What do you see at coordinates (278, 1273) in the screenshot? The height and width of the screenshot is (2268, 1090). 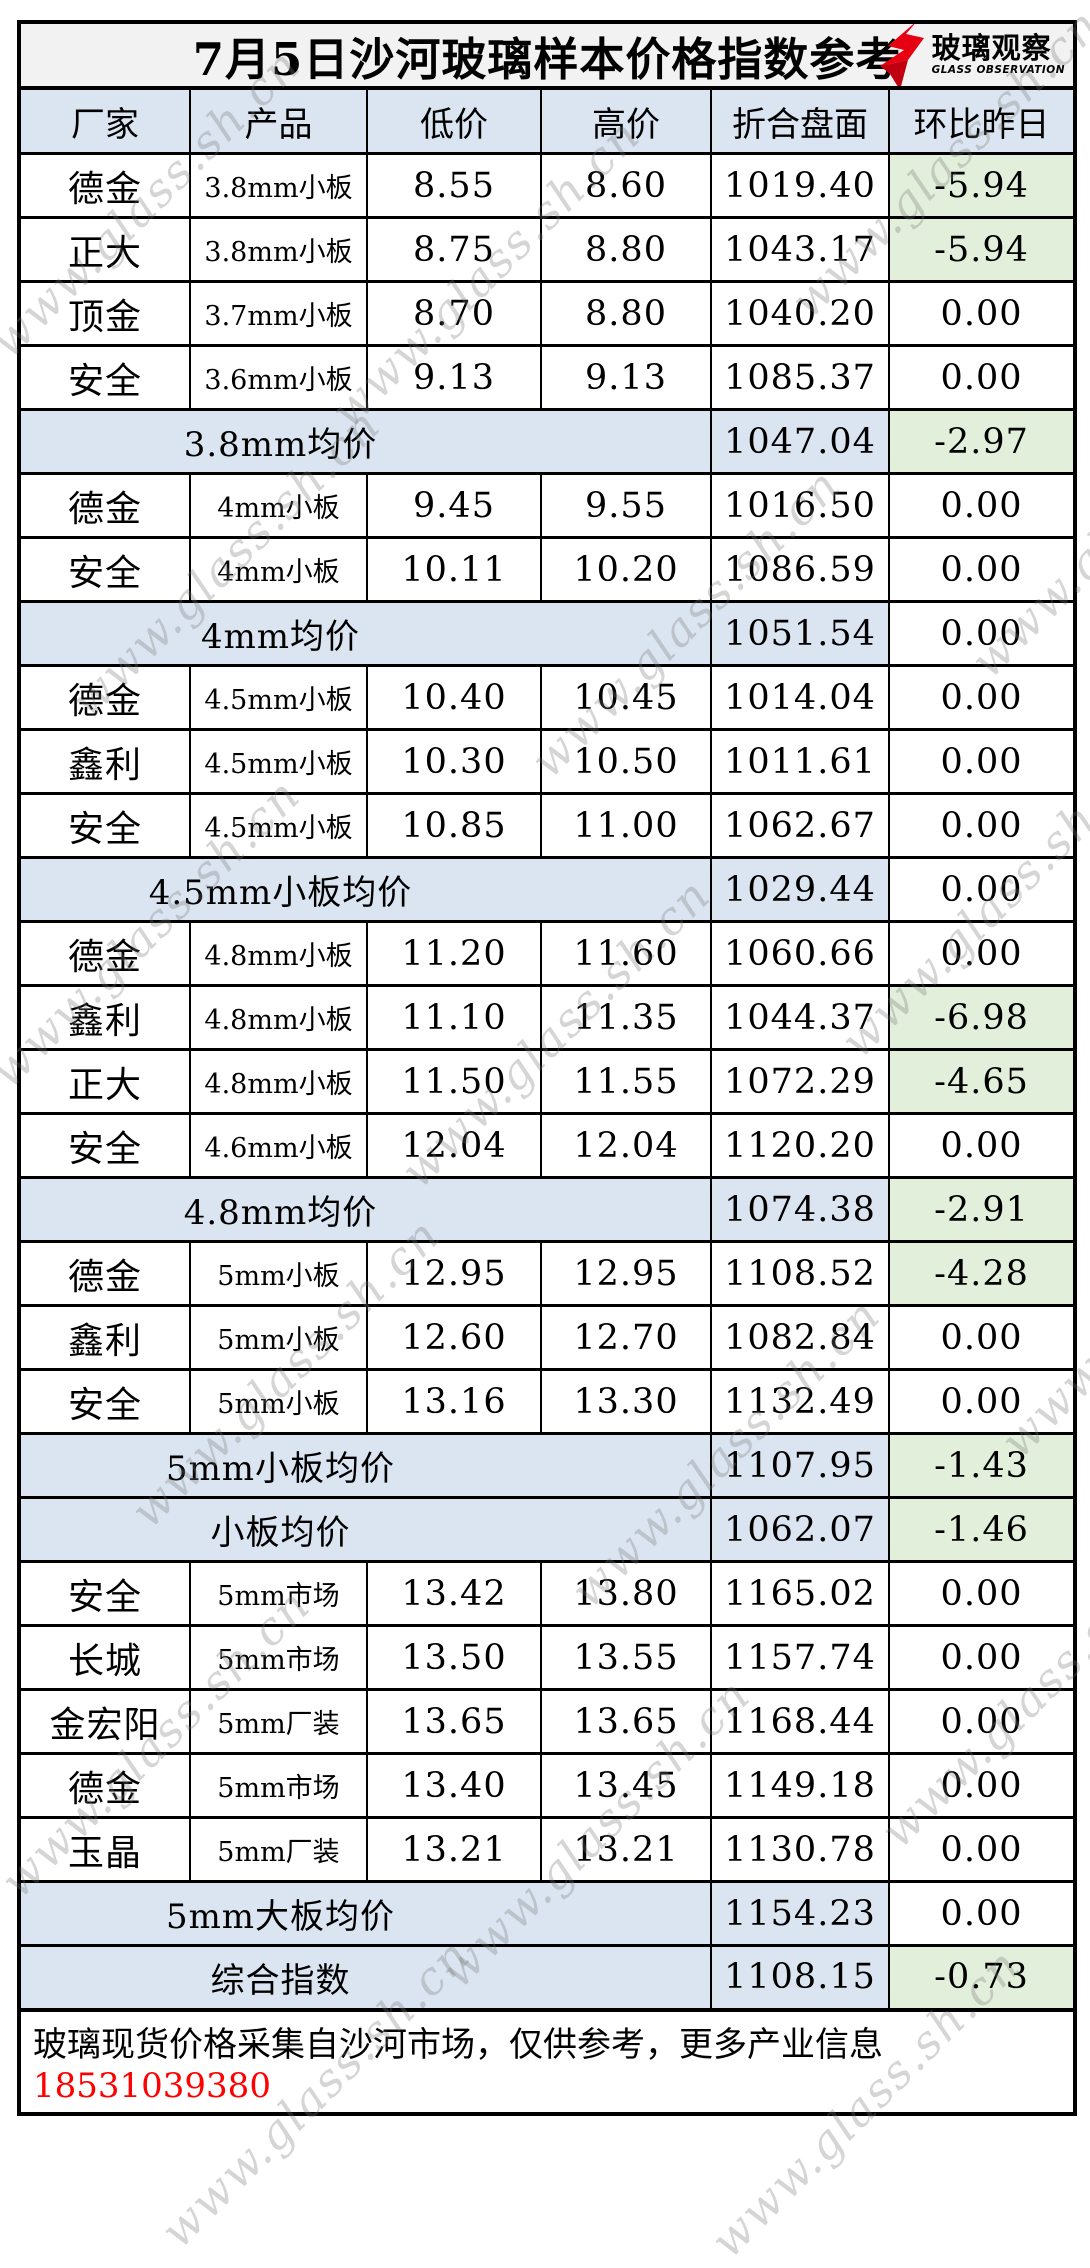 I see `product-cell: 5mm小板` at bounding box center [278, 1273].